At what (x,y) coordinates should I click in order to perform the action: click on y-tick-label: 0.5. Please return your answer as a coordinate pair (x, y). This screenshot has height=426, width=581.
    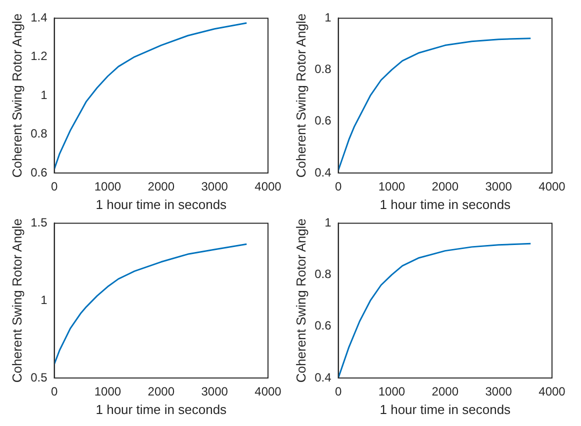
    Looking at the image, I should click on (39, 377).